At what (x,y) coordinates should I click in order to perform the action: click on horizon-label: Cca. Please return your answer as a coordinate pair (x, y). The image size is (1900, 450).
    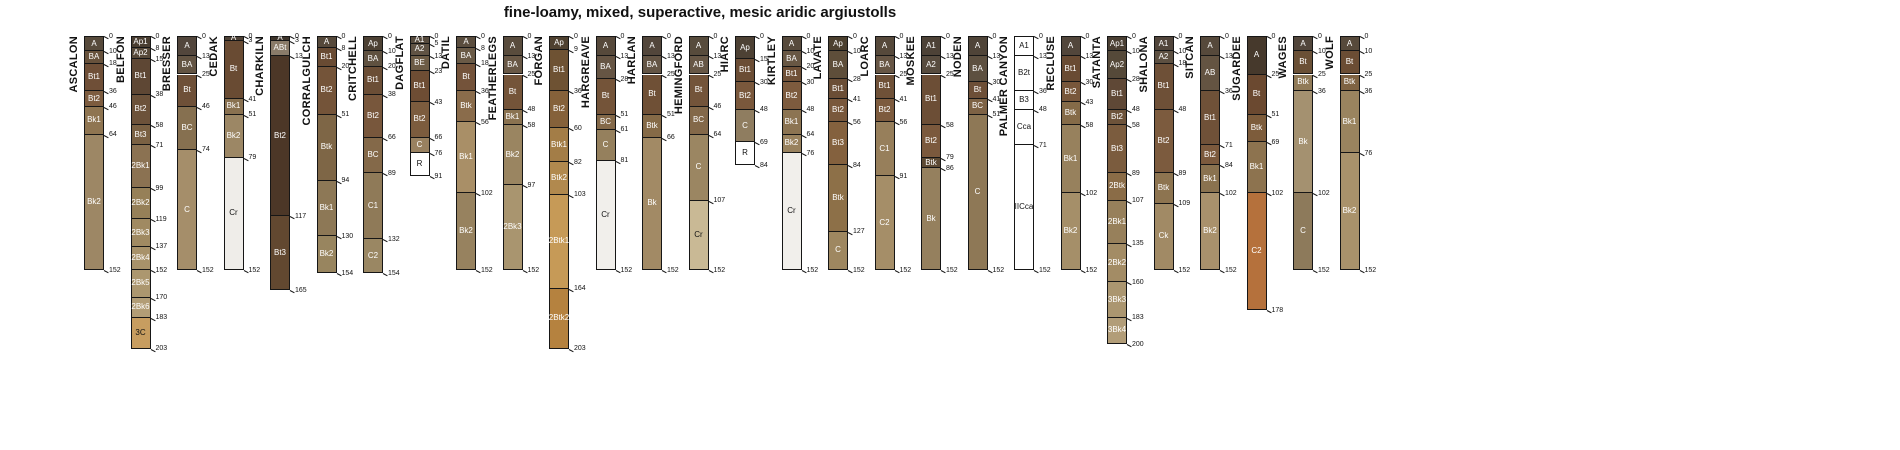
    Looking at the image, I should click on (1024, 127).